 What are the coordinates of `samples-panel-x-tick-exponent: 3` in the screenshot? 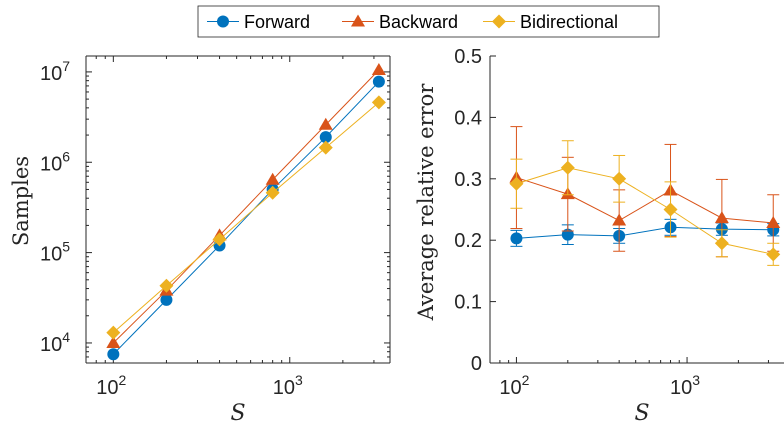 It's located at (299, 380).